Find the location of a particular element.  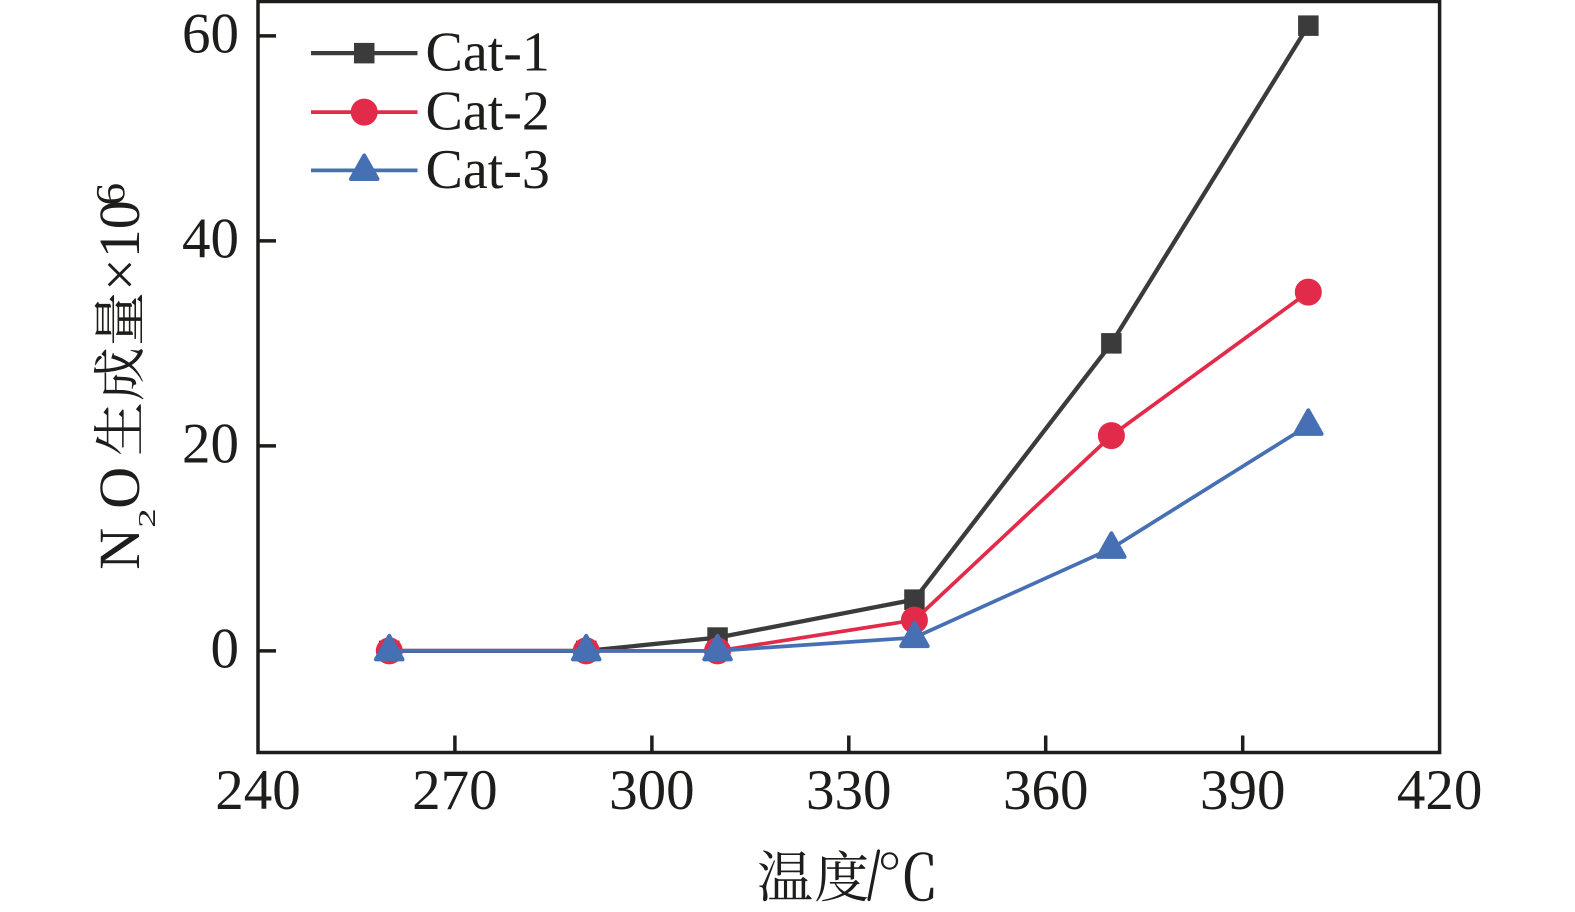

svg-text: 20 is located at coordinates (210, 444).